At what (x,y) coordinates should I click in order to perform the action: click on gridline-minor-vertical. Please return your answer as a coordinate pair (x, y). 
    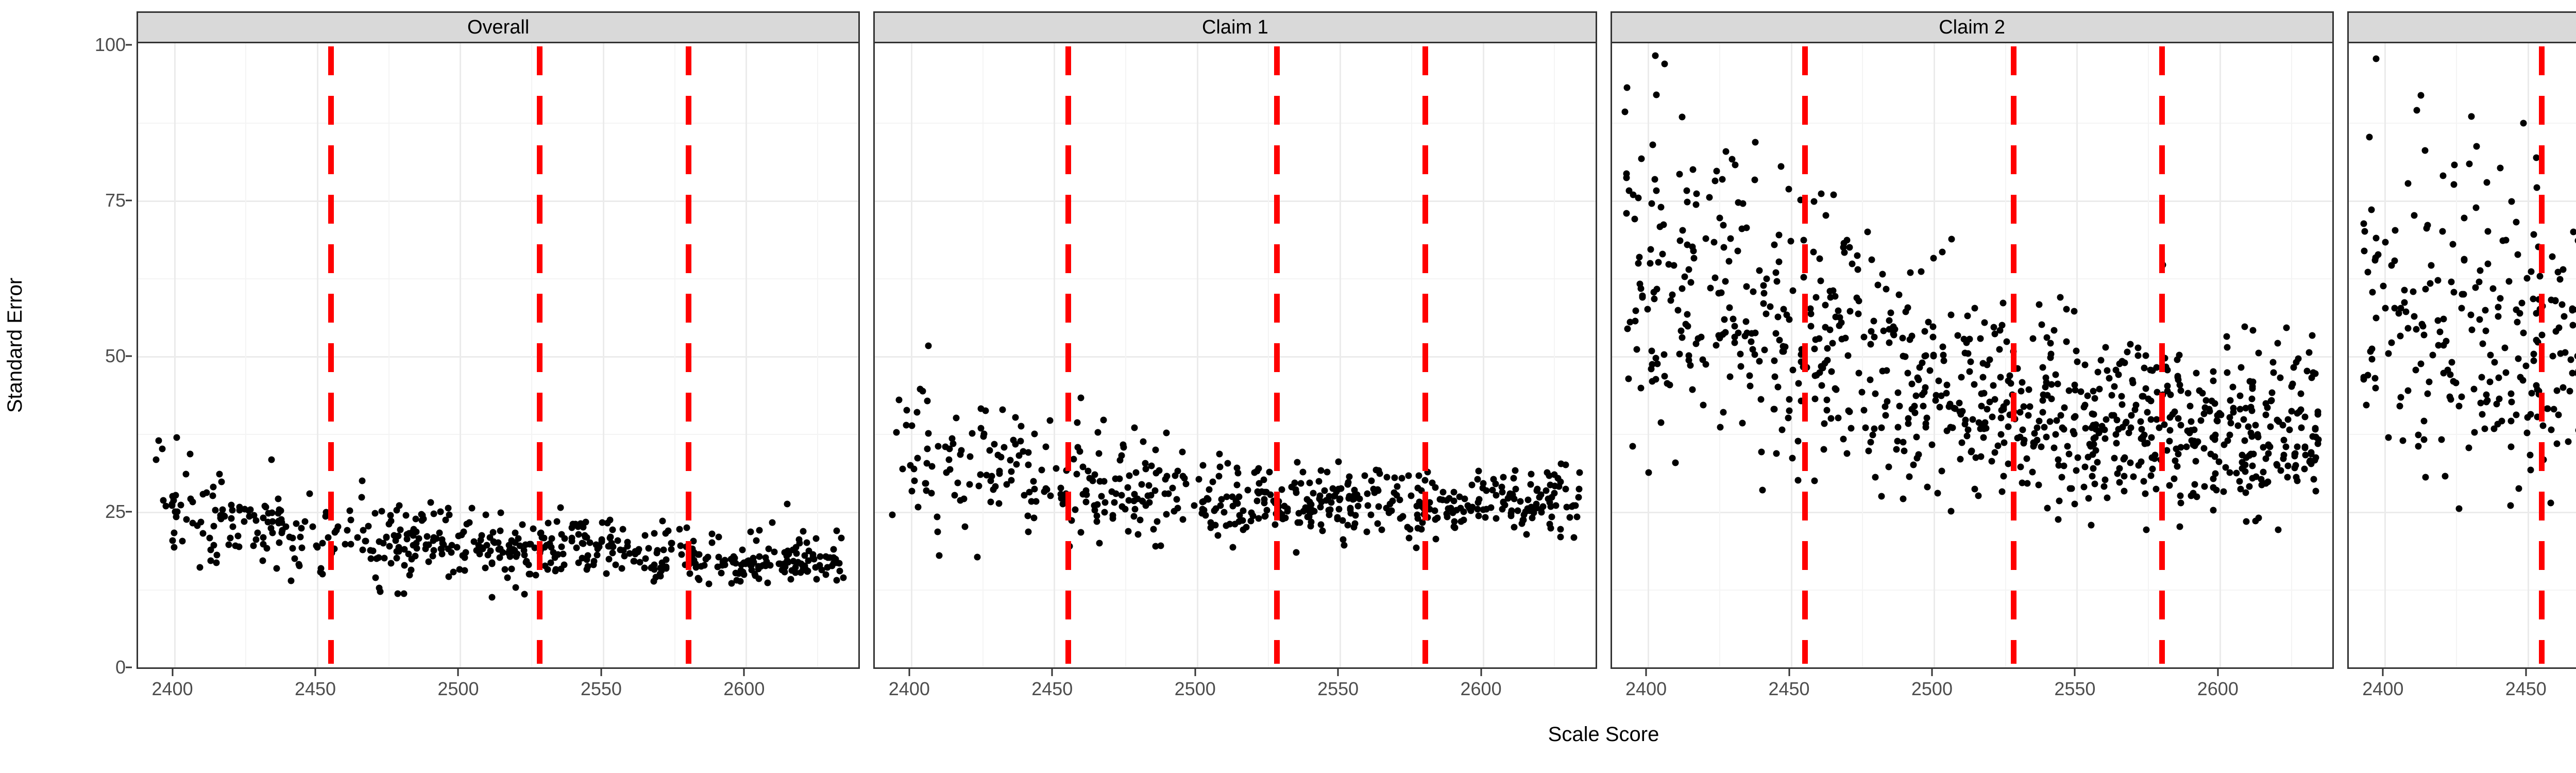
    Looking at the image, I should click on (1862, 355).